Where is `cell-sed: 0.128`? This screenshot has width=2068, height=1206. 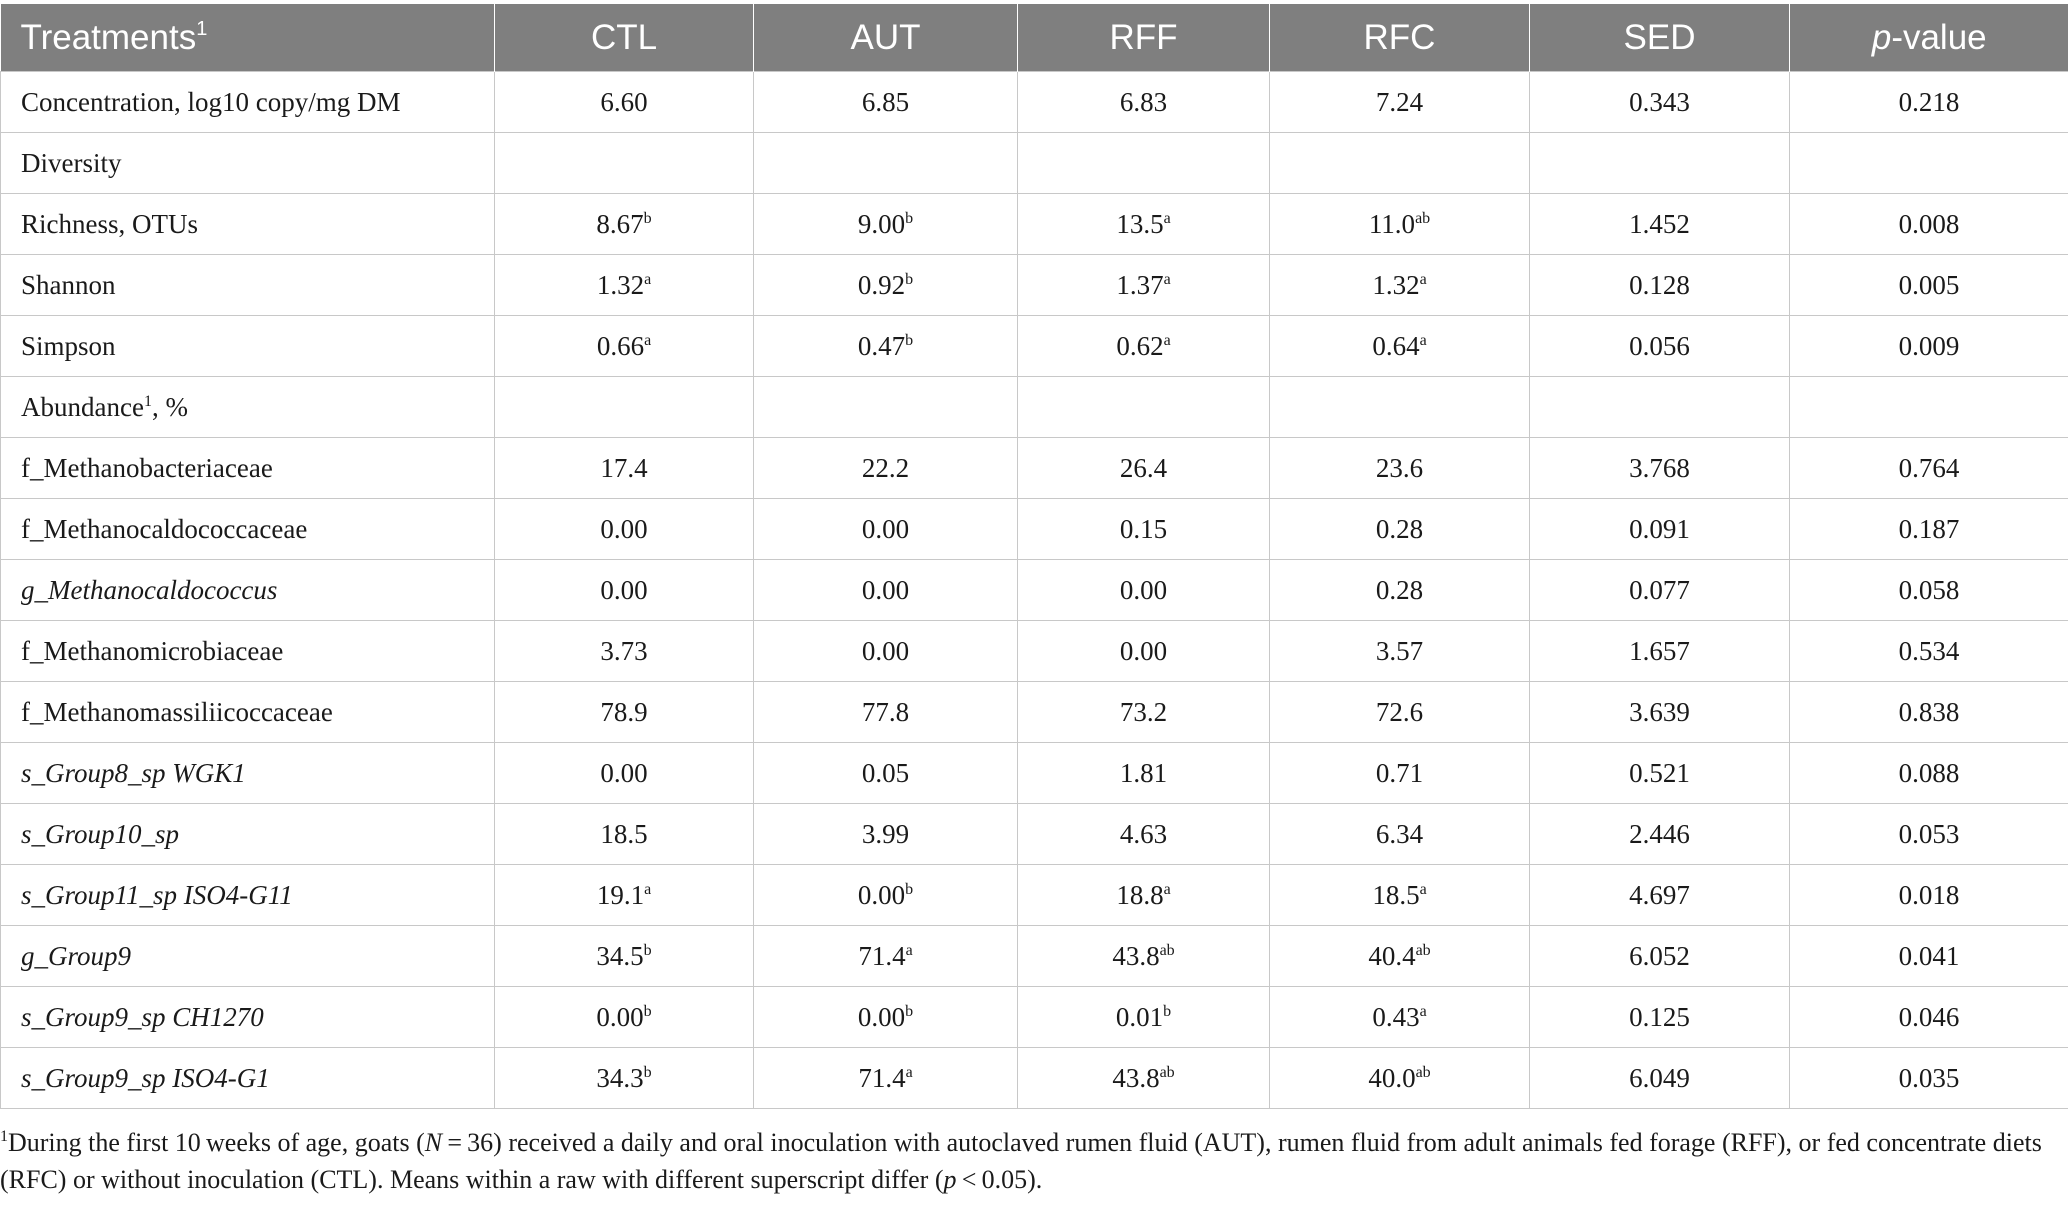 cell-sed: 0.128 is located at coordinates (1659, 285).